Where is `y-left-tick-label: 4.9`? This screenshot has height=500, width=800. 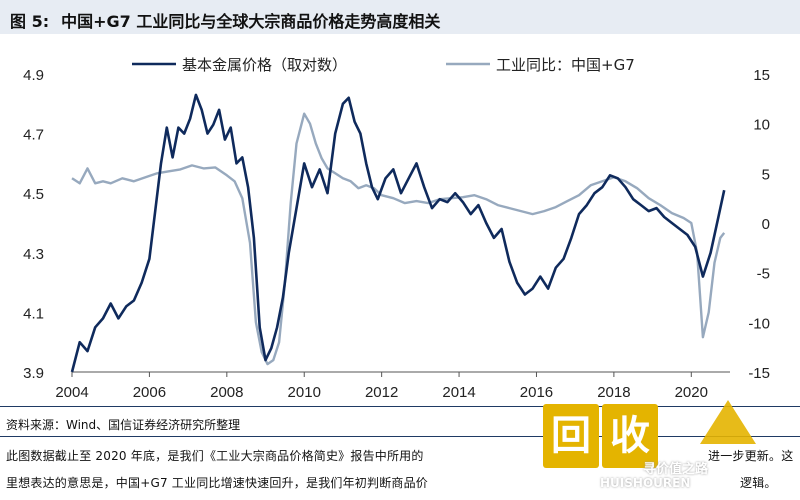 y-left-tick-label: 4.9 is located at coordinates (33, 75).